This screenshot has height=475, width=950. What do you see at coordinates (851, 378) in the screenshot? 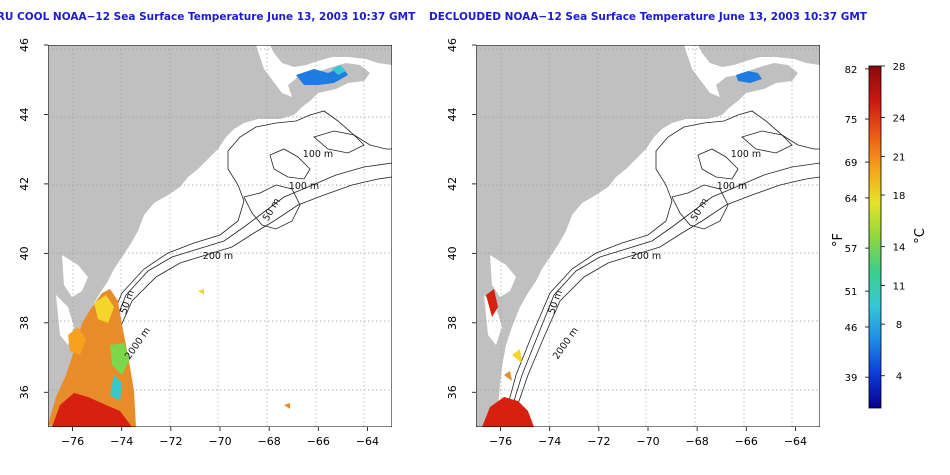
I see `fahrenheit-tick-label: 39` at bounding box center [851, 378].